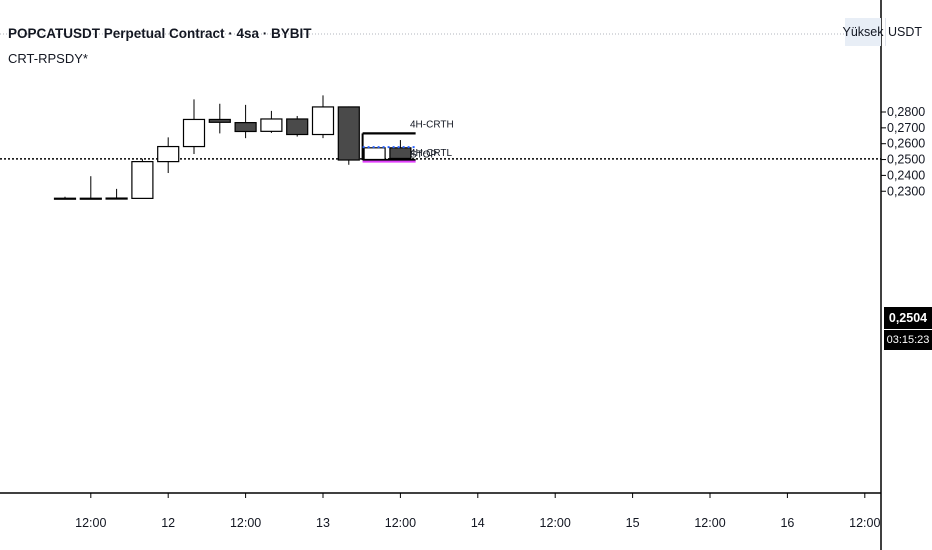 This screenshot has height=550, width=932. I want to click on level-label-stop: STOP, so click(423, 155).